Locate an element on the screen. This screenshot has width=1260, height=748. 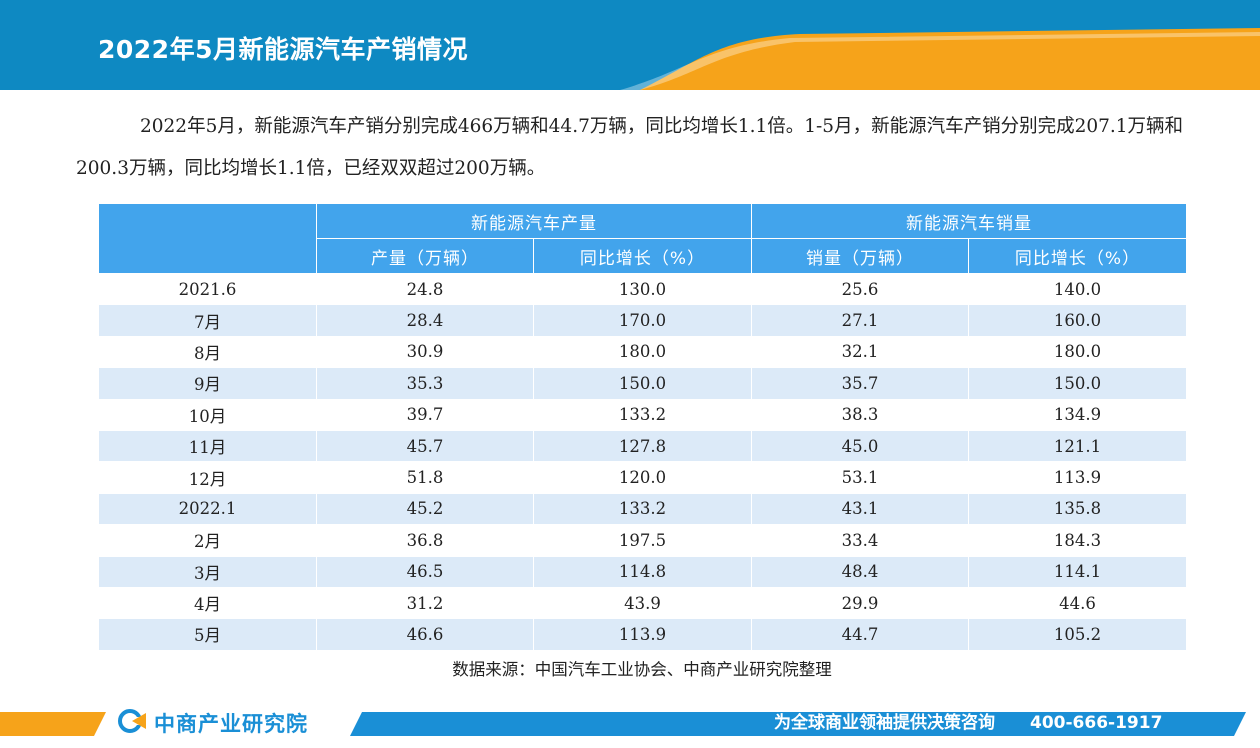
cell-sales: 35.7 is located at coordinates (860, 383).